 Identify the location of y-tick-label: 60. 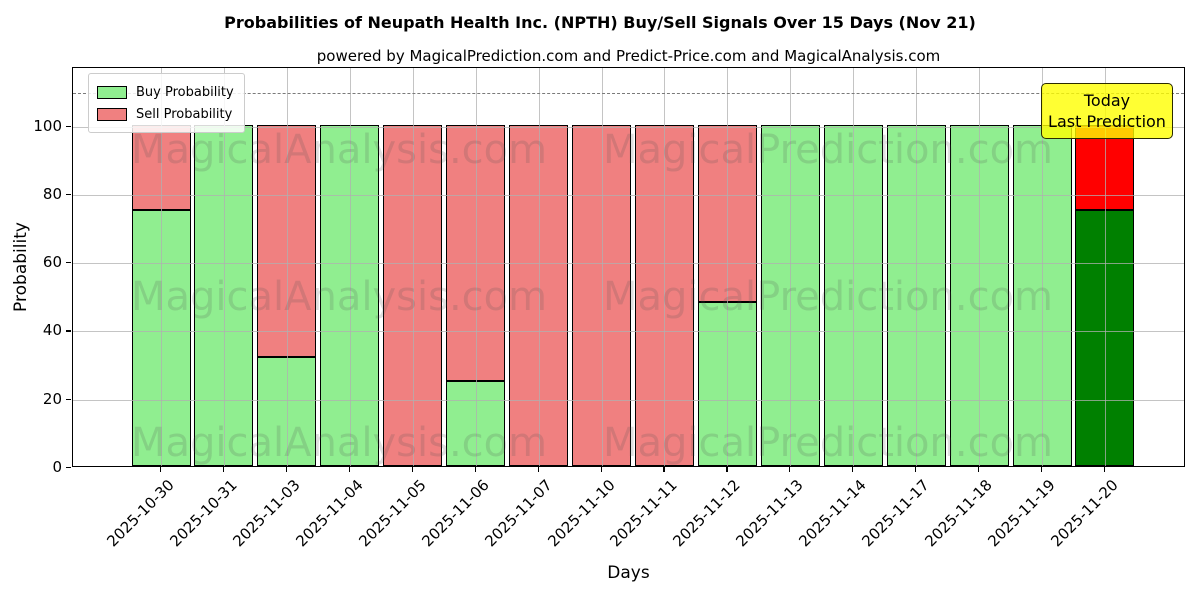
(52, 262).